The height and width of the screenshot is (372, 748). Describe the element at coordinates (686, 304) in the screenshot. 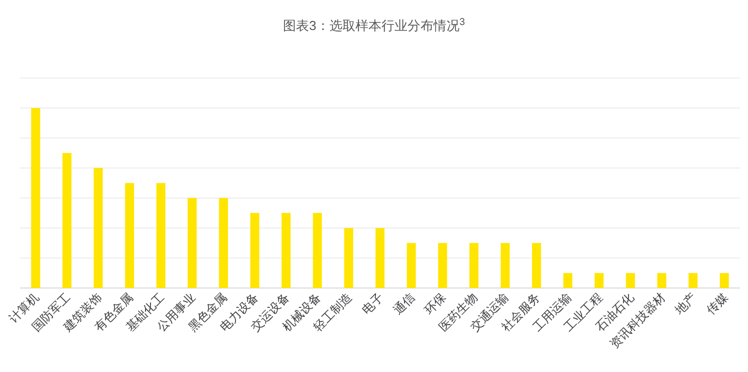

I see `x-tick-label: 地产` at that location.